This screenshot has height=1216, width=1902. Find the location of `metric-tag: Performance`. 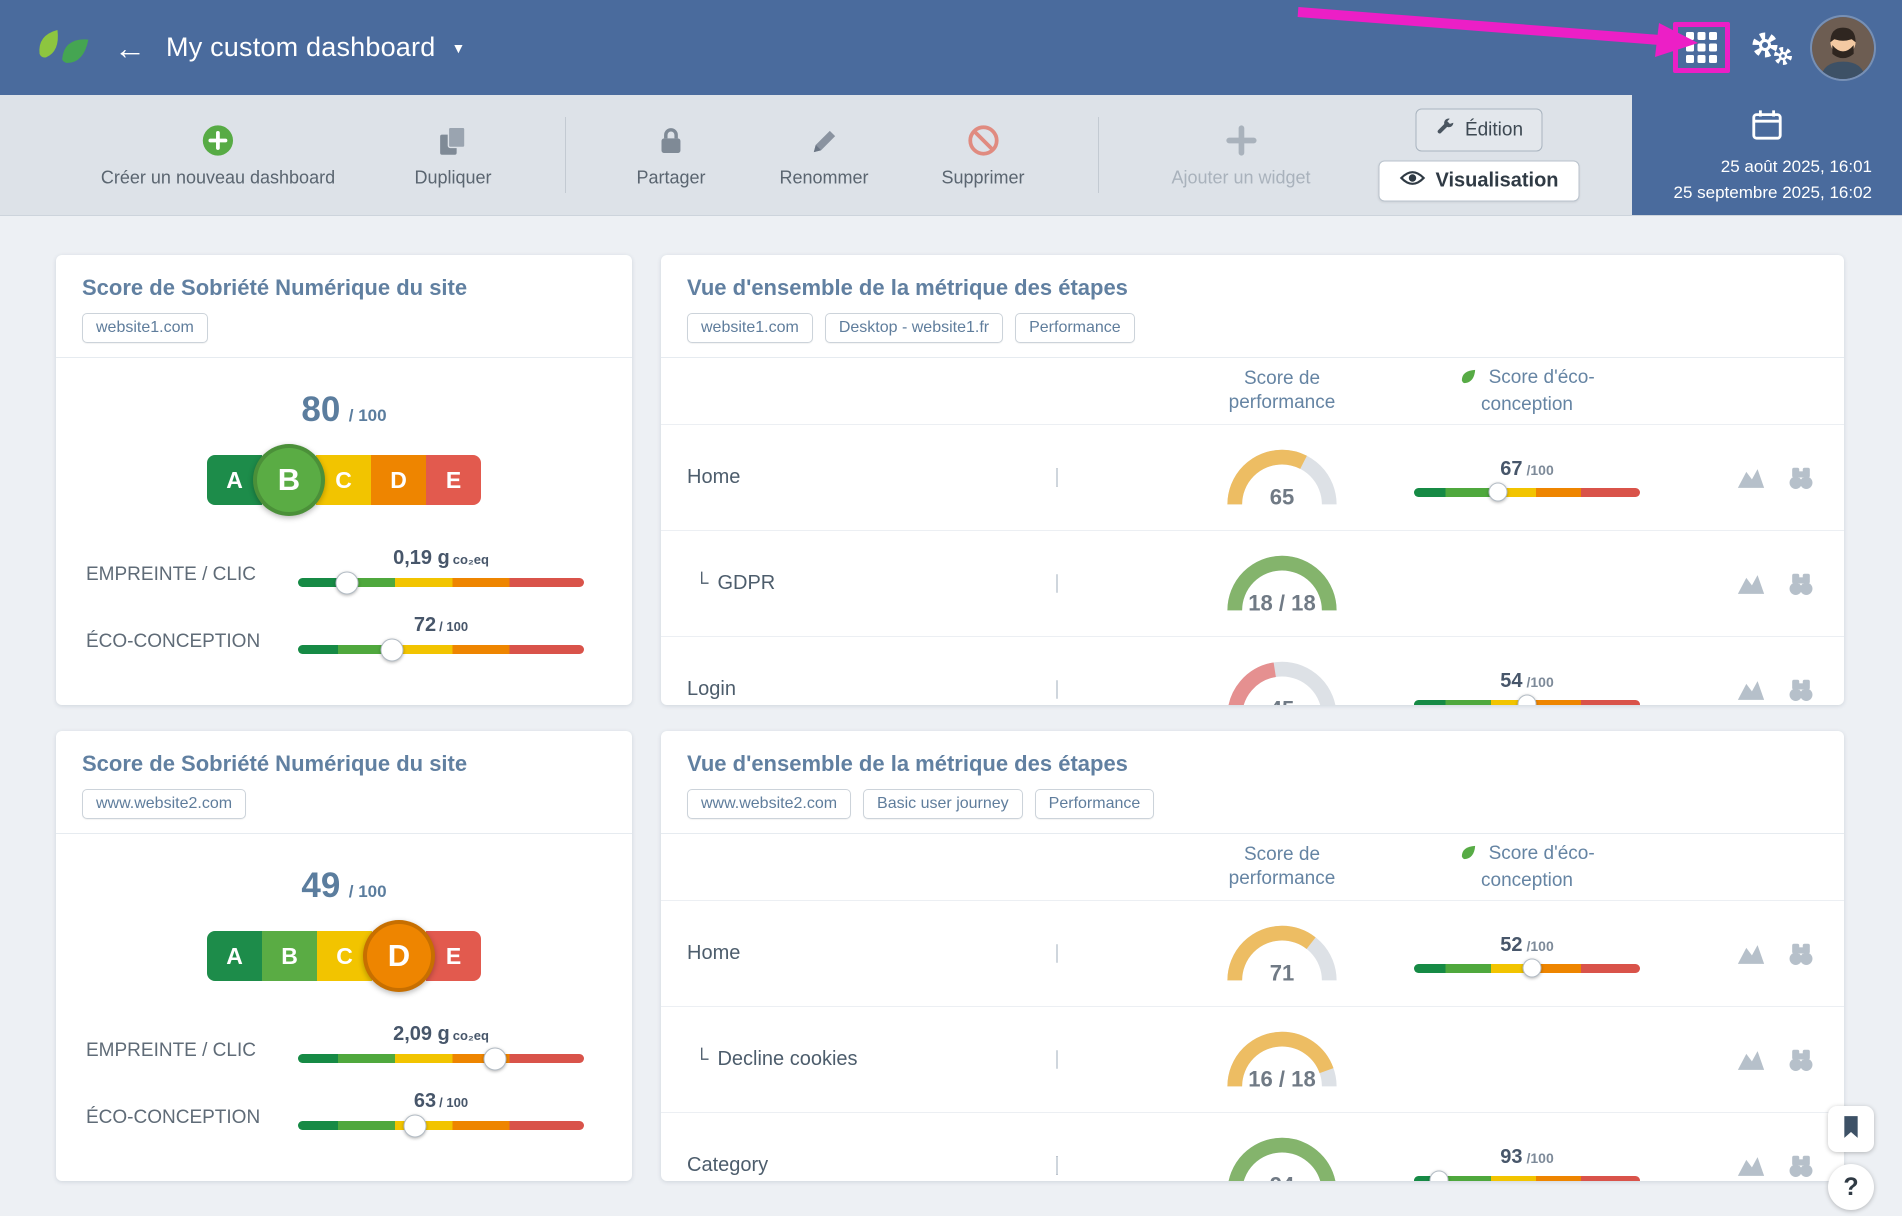

metric-tag: Performance is located at coordinates (1075, 328).